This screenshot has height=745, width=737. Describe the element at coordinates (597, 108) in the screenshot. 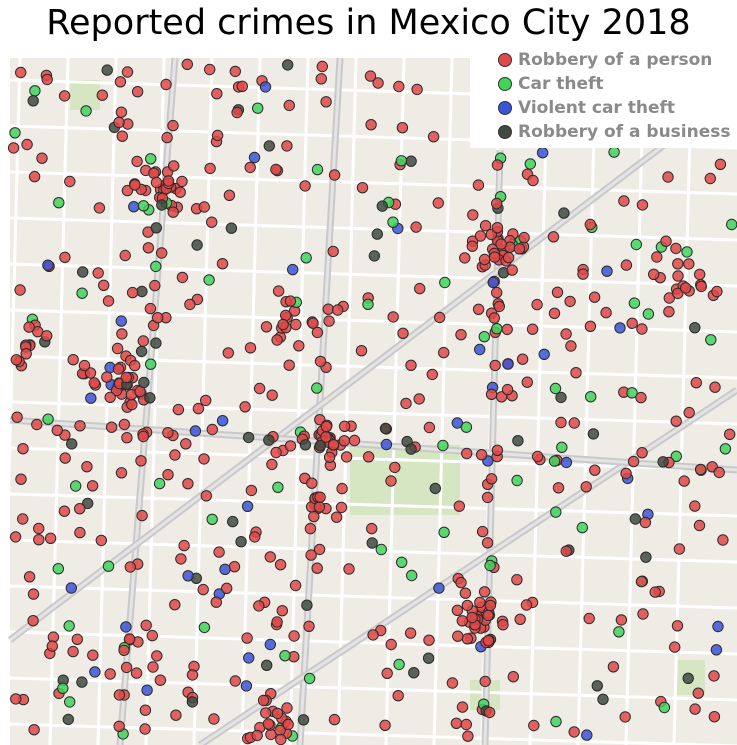

I see `legend-label: Violent car theft` at that location.